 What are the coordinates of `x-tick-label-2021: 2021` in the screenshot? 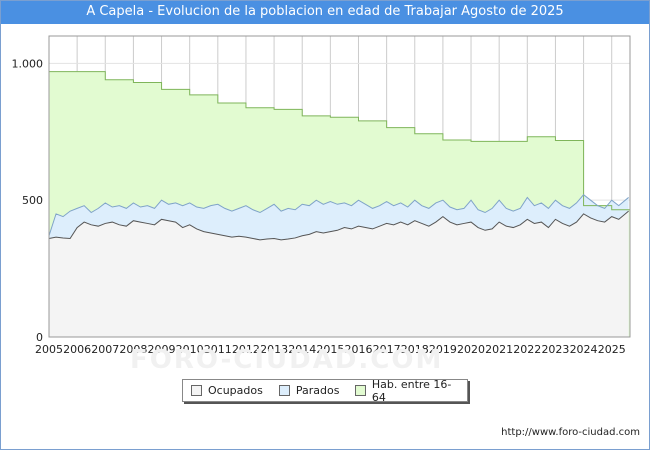 It's located at (499, 349).